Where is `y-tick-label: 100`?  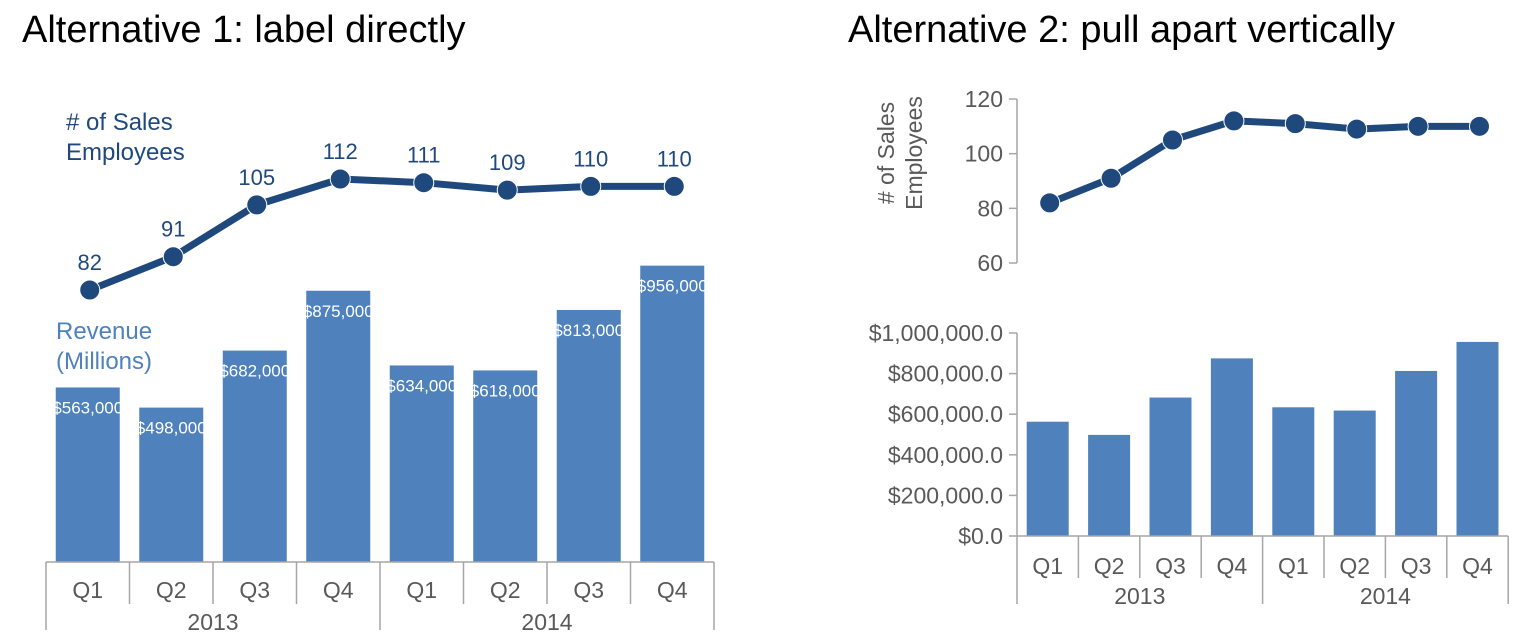
y-tick-label: 100 is located at coordinates (984, 154).